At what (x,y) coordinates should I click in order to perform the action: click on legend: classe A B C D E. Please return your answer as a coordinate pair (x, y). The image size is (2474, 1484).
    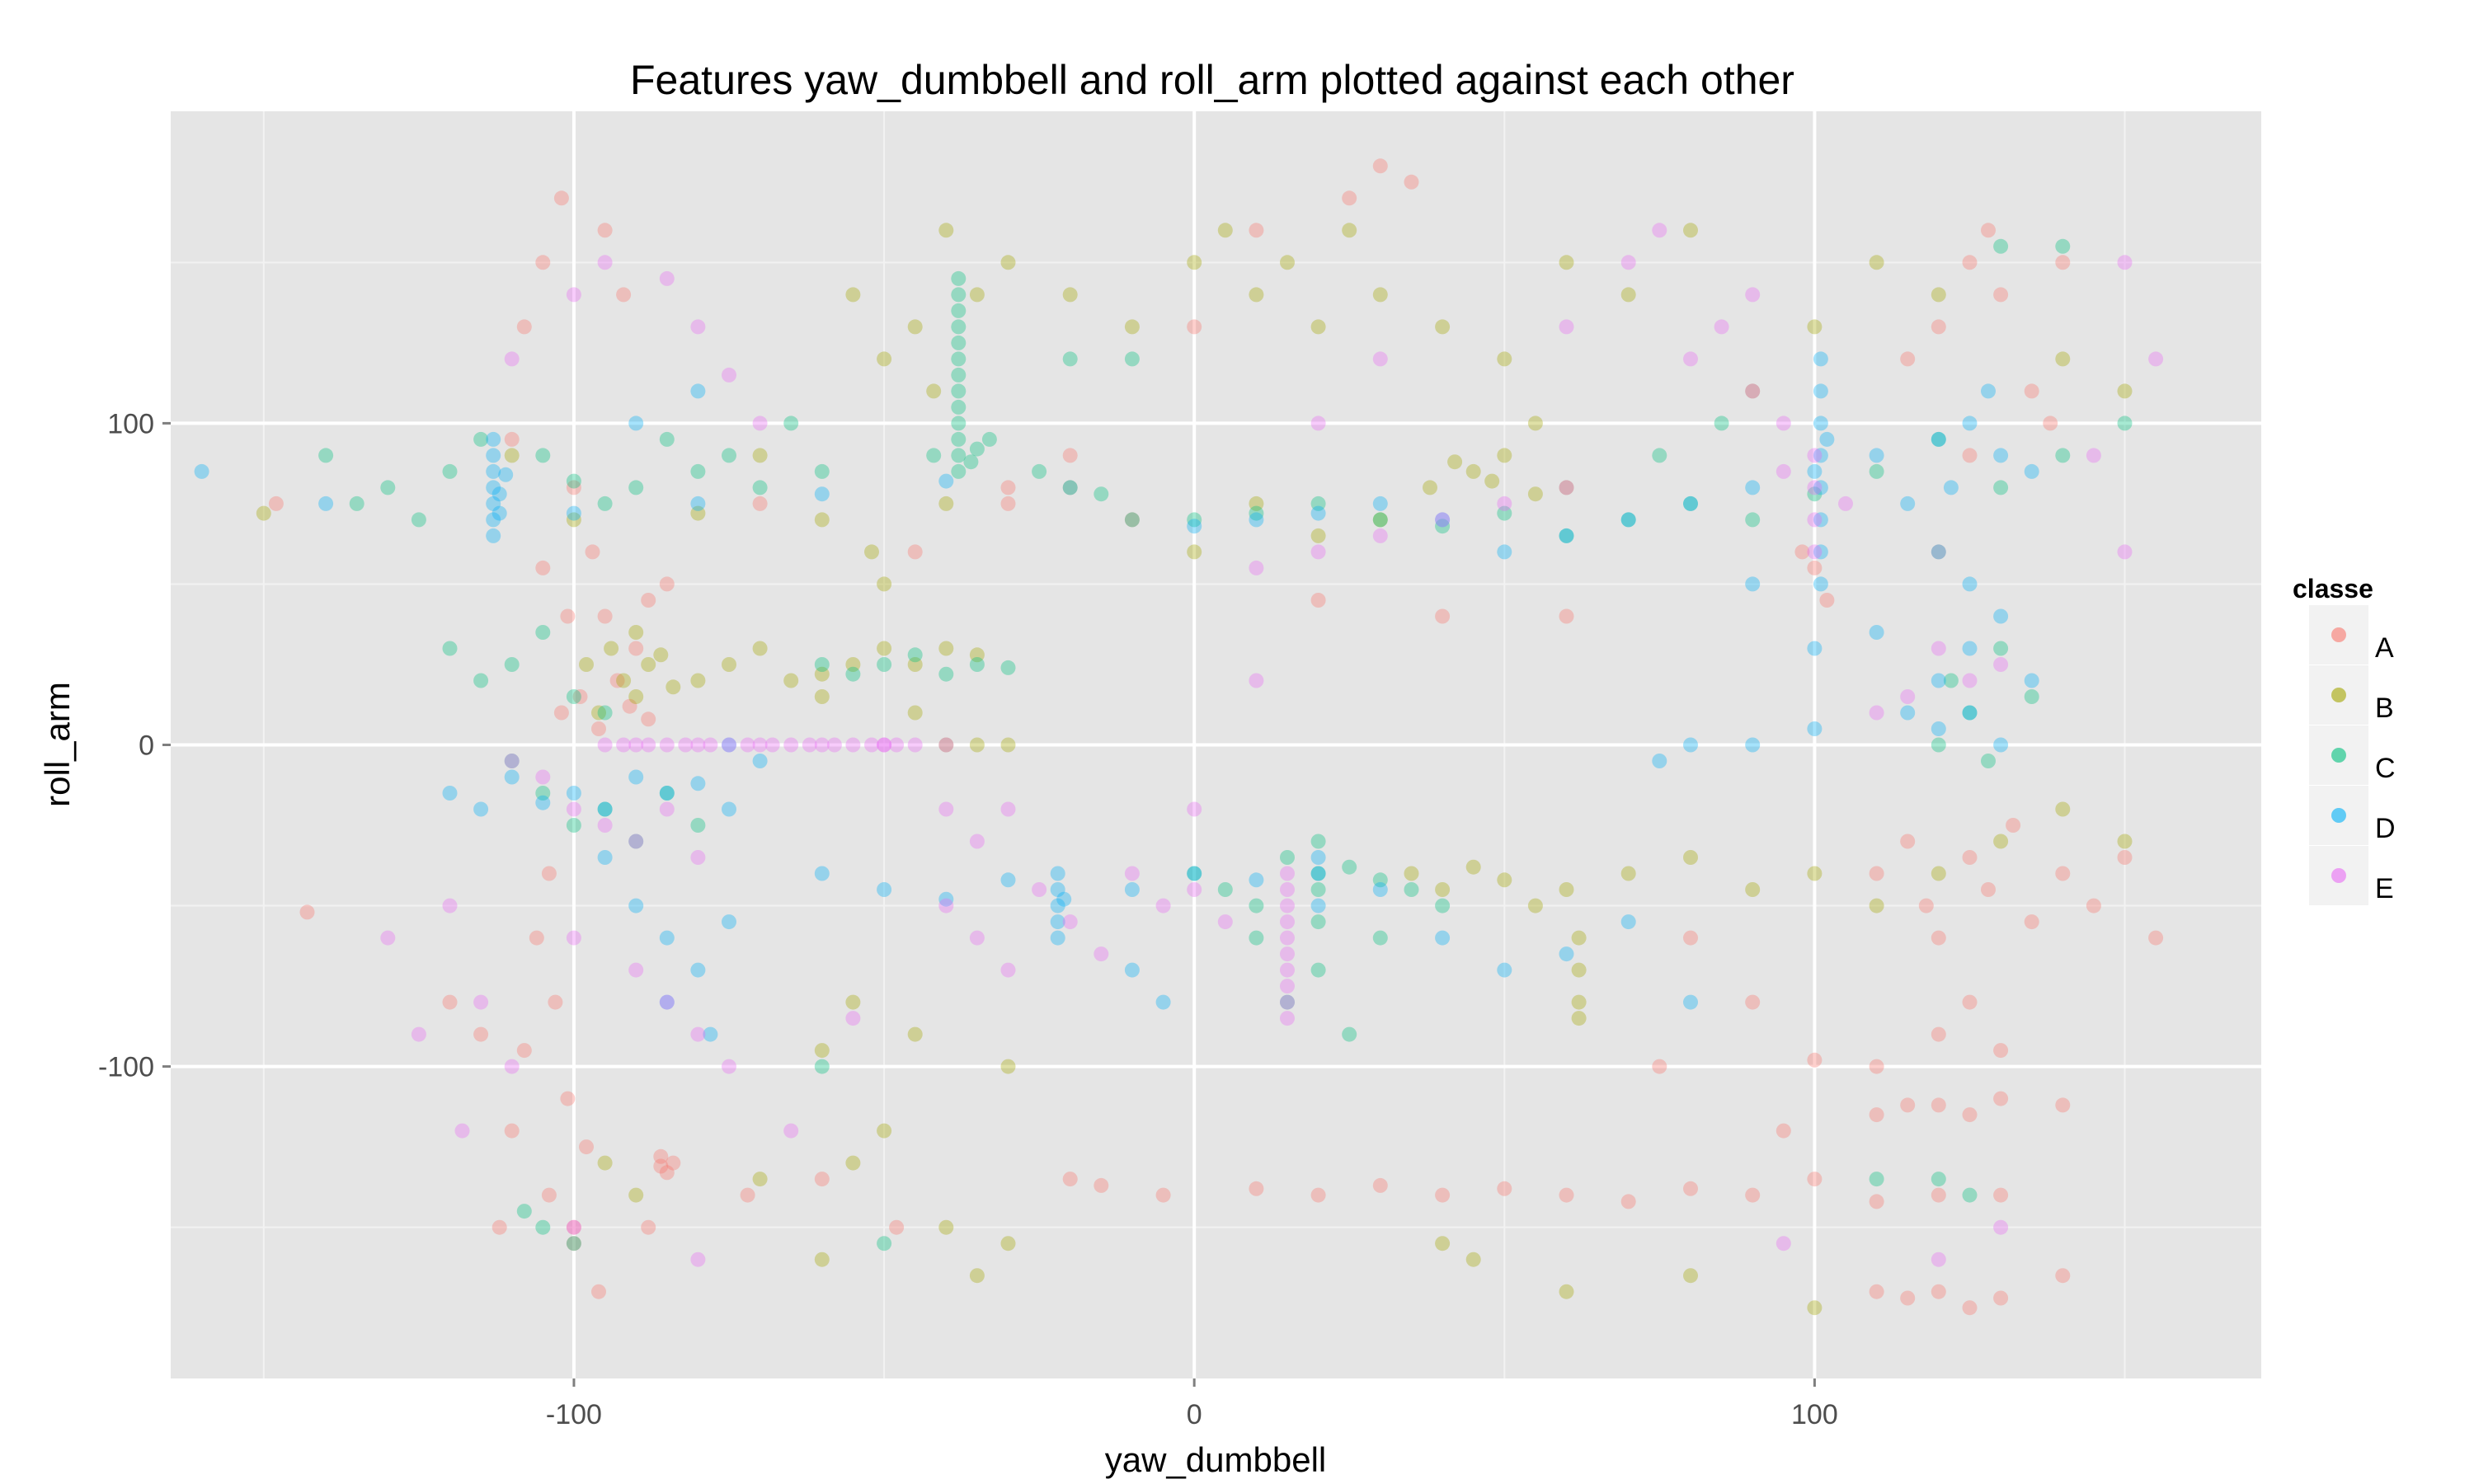
    Looking at the image, I should click on (2344, 739).